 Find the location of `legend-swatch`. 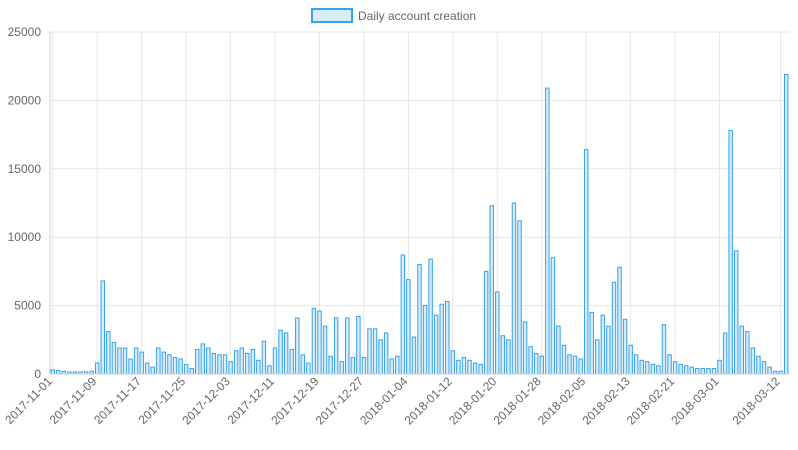

legend-swatch is located at coordinates (332, 15).